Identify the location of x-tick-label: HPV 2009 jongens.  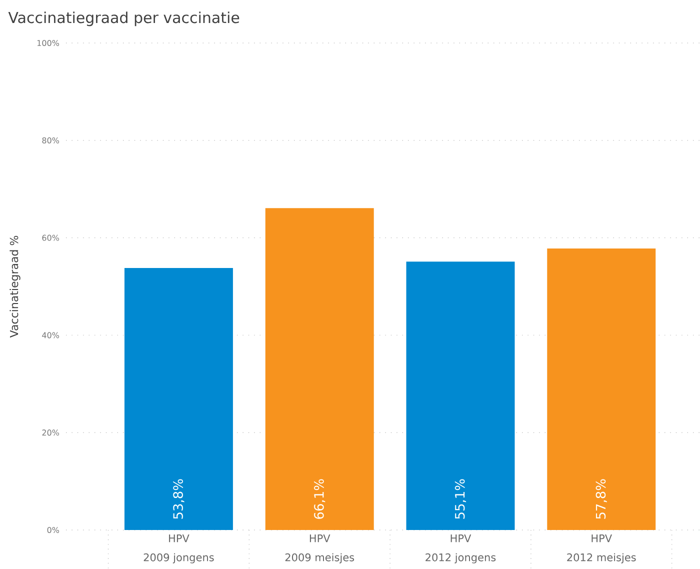
(179, 549).